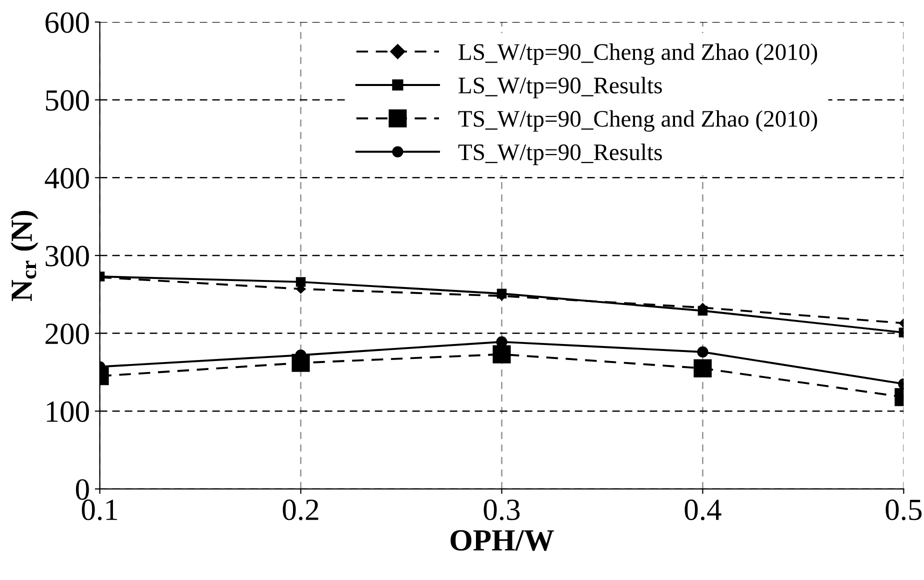  I want to click on y-axis-title: N$_{cr}$ (N), so click(24, 256).